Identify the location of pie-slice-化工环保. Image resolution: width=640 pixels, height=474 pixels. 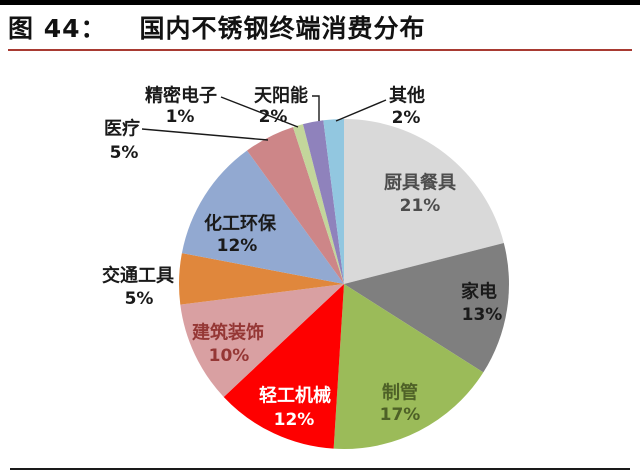
(262, 217).